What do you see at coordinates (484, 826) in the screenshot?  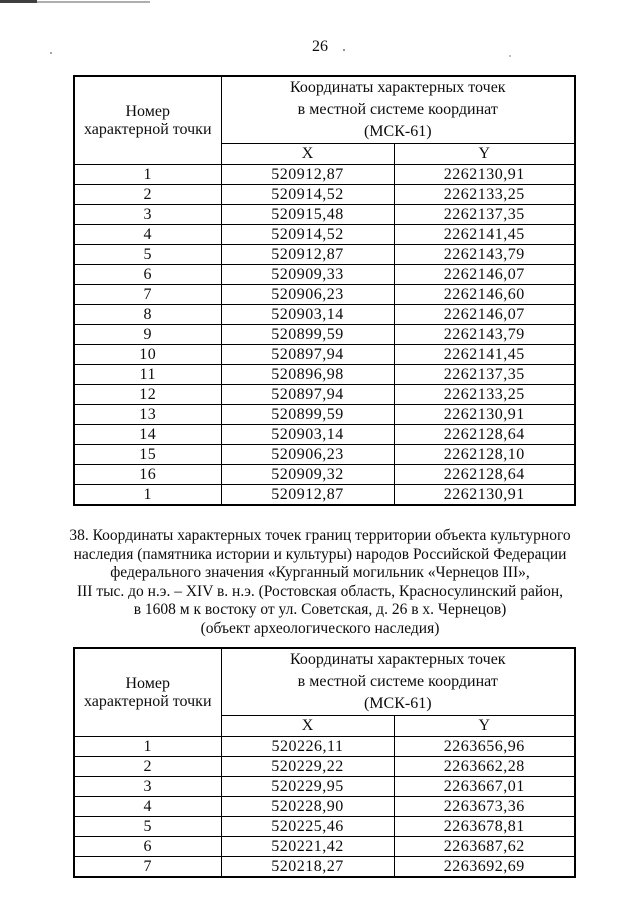 I see `table-cell: 2263678,81` at bounding box center [484, 826].